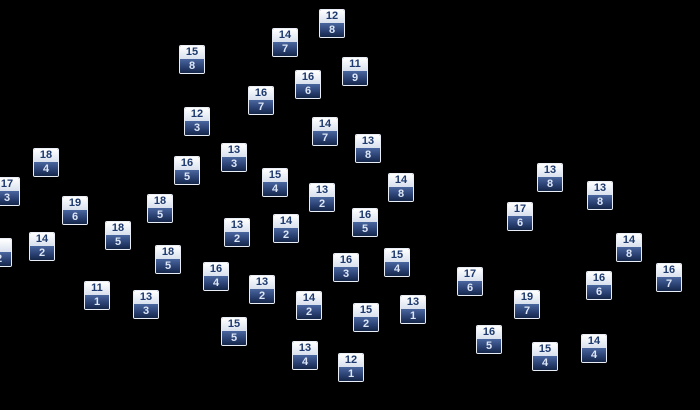 This screenshot has width=700, height=410. I want to click on hi-lo-marker: 15 5, so click(234, 331).